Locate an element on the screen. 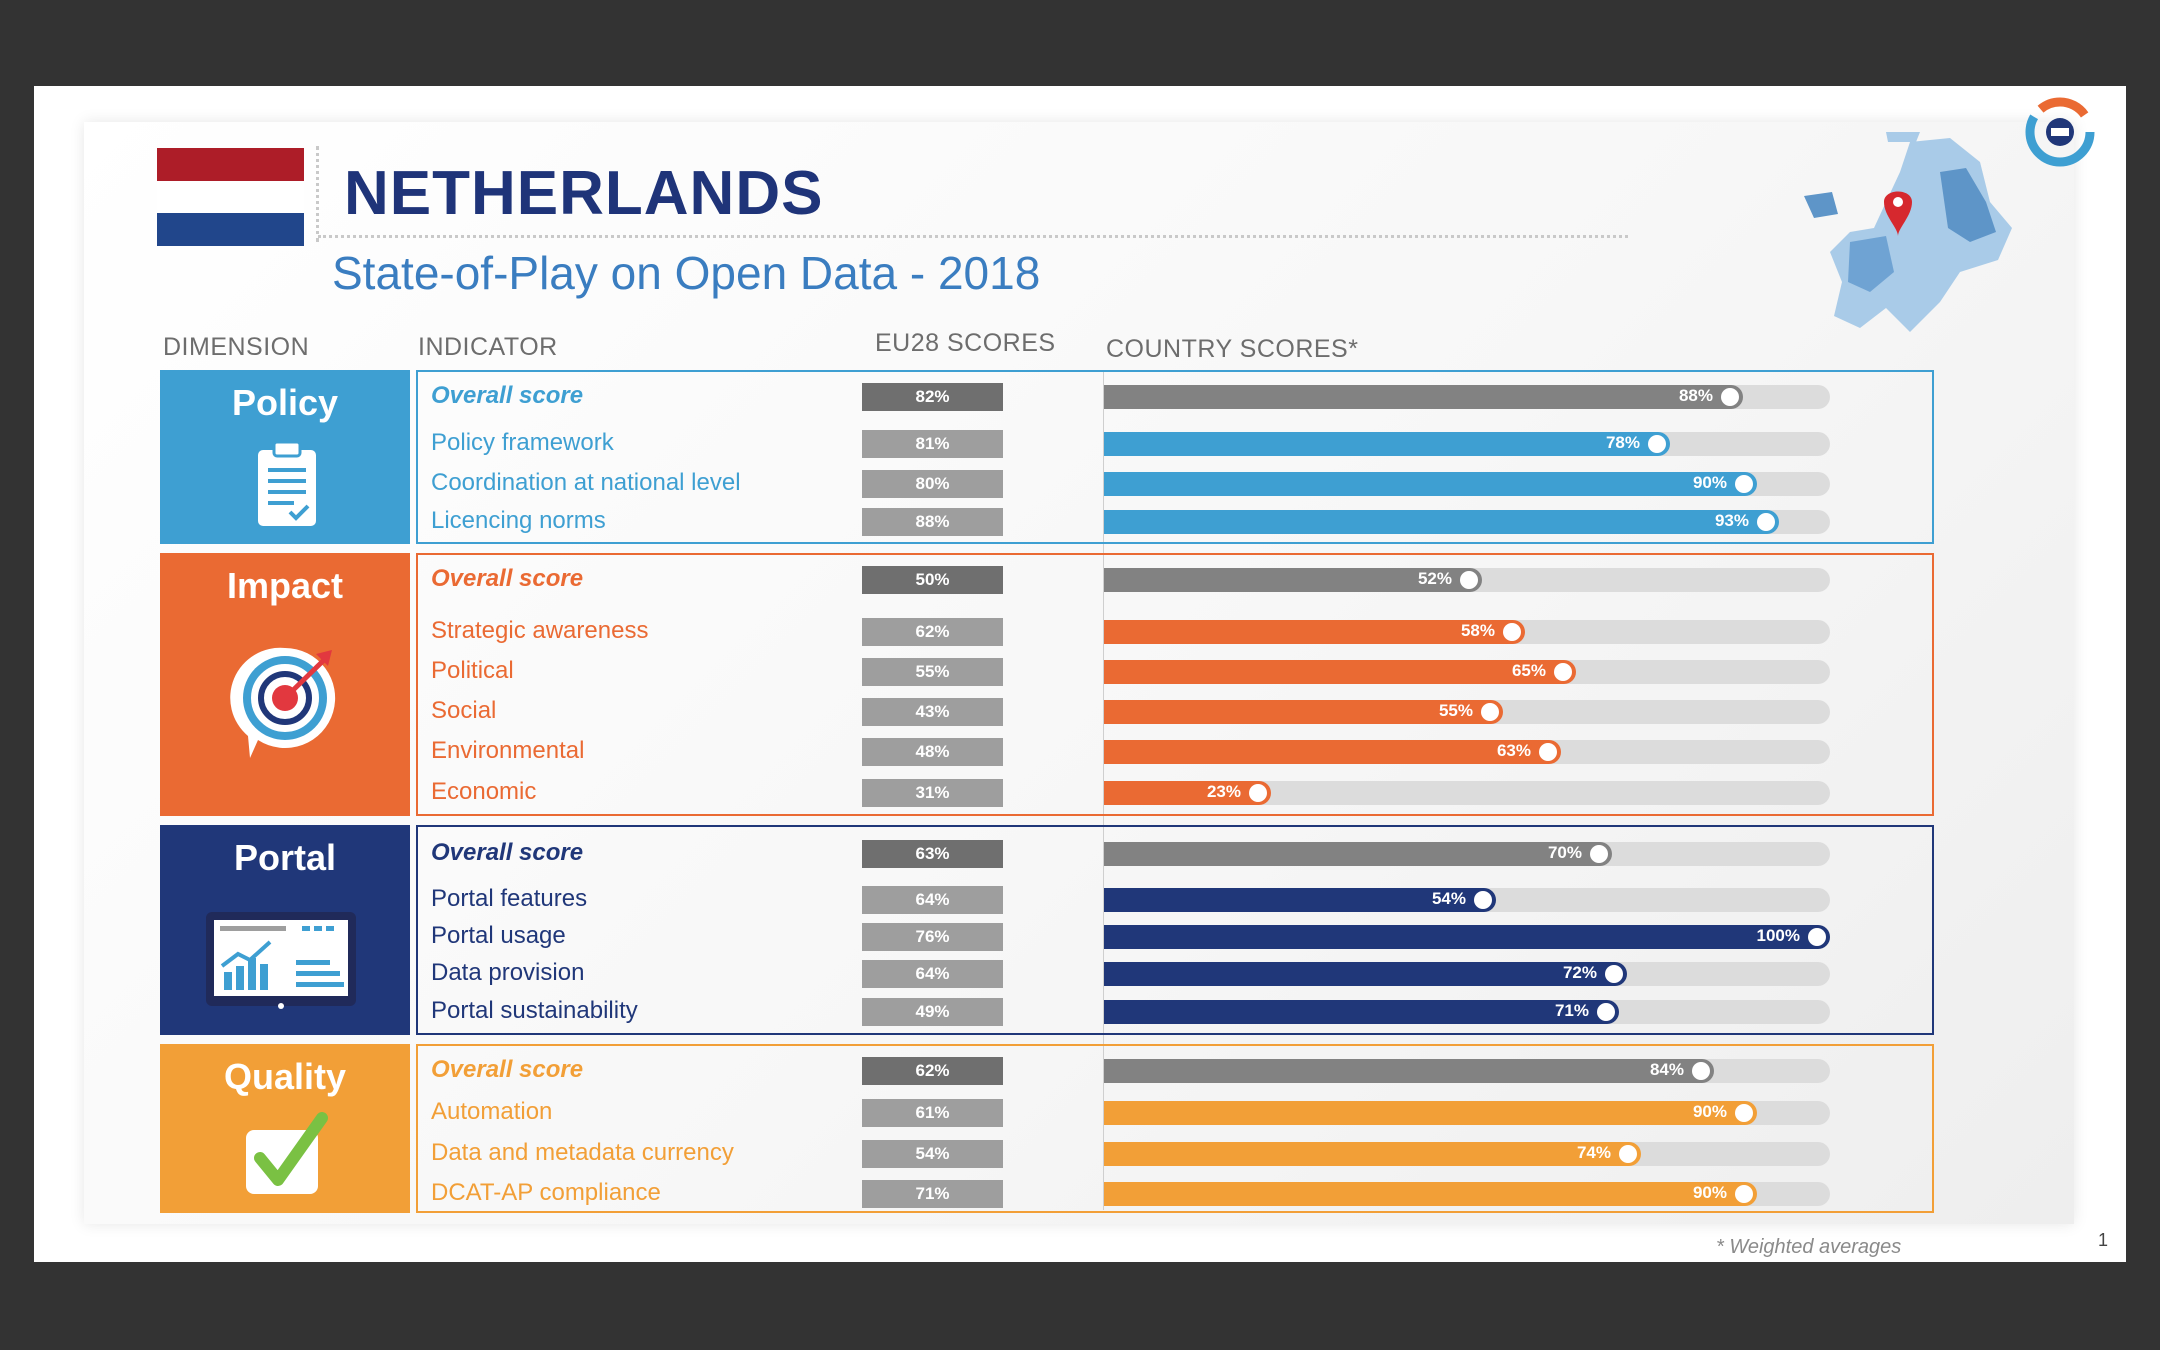 This screenshot has width=2160, height=1350. eu28-score-label: 71% is located at coordinates (932, 1194).